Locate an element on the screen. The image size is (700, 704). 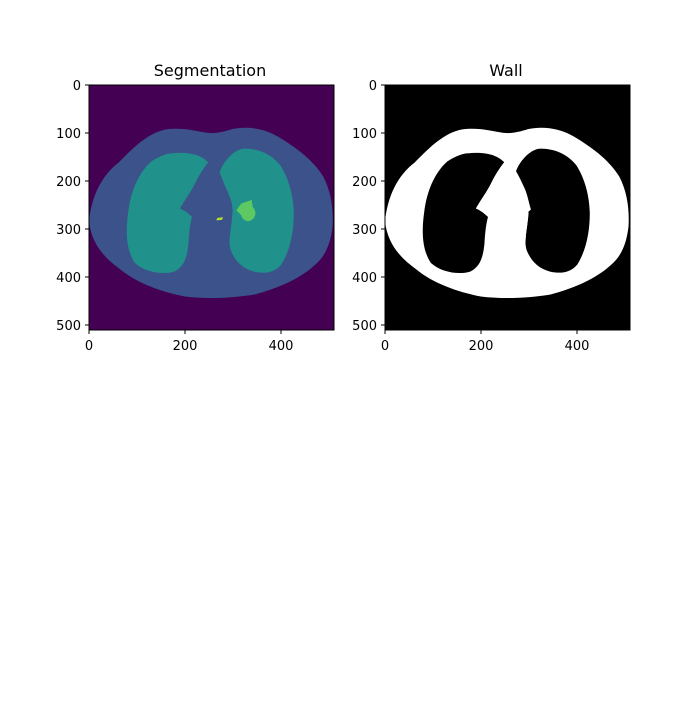
segmentation-y-tick-400: 400 is located at coordinates (68, 278).